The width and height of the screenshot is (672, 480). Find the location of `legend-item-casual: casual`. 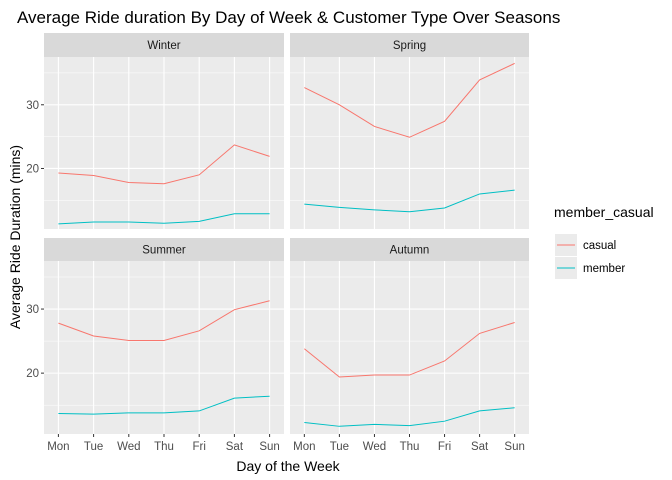

legend-item-casual: casual is located at coordinates (585, 245).